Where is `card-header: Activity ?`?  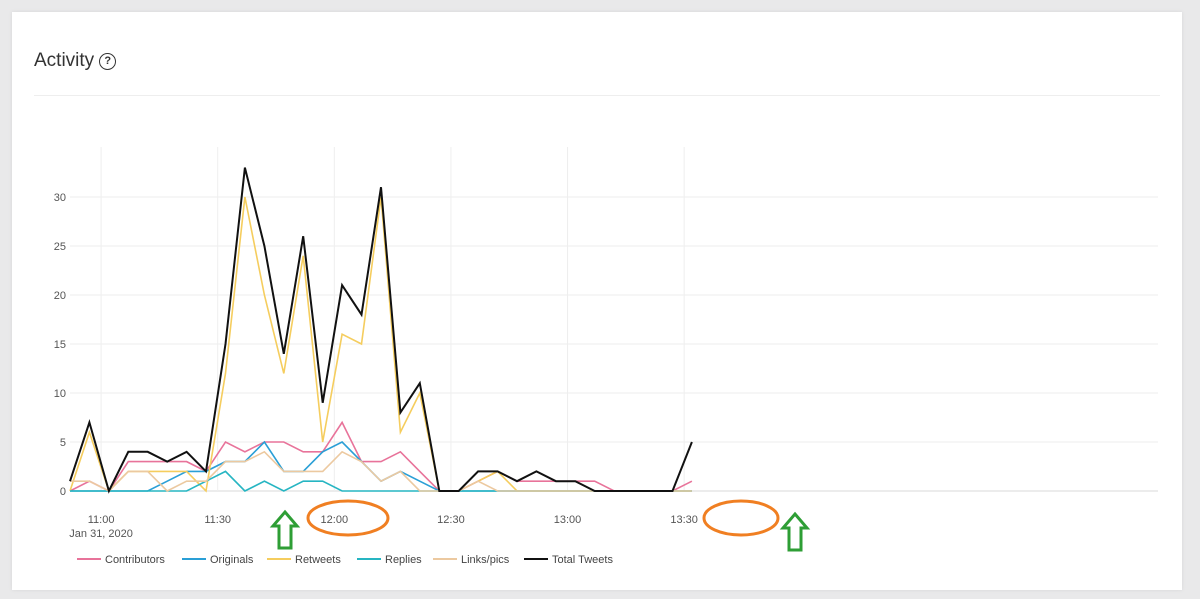 card-header: Activity ? is located at coordinates (75, 61).